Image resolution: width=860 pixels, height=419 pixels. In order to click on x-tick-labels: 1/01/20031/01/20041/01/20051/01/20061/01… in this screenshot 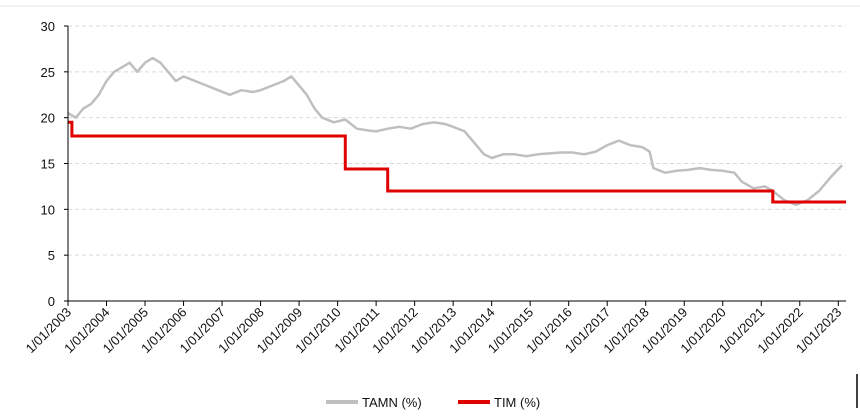, I will do `click(433, 328)`.